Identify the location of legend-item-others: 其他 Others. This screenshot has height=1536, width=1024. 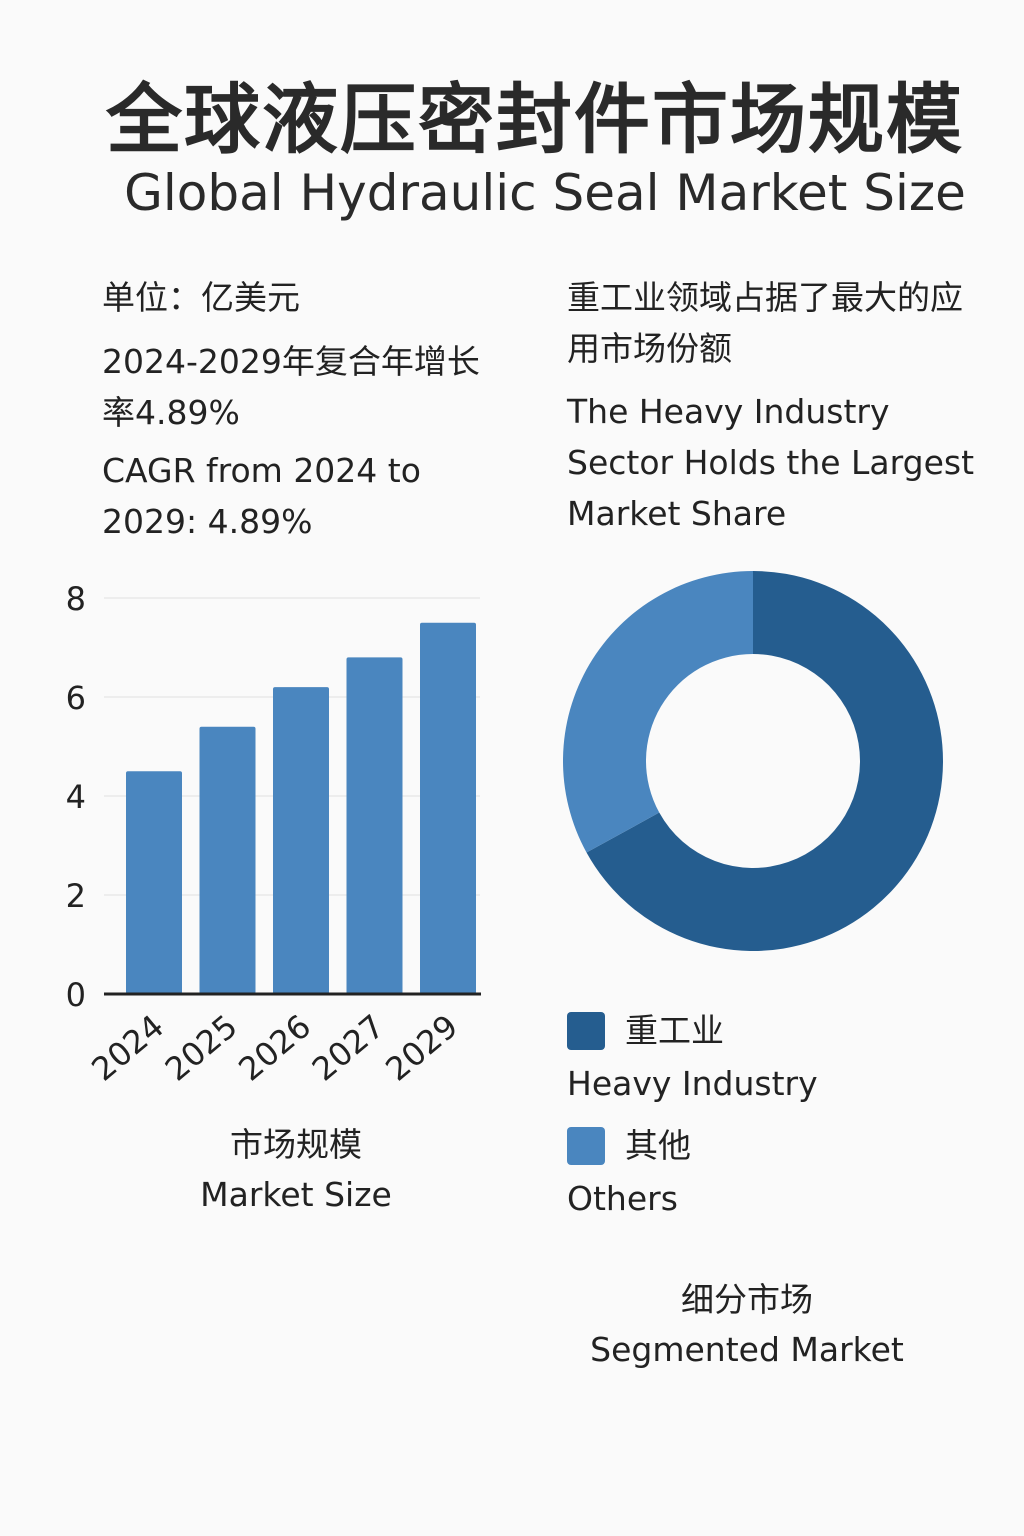
(629, 1172).